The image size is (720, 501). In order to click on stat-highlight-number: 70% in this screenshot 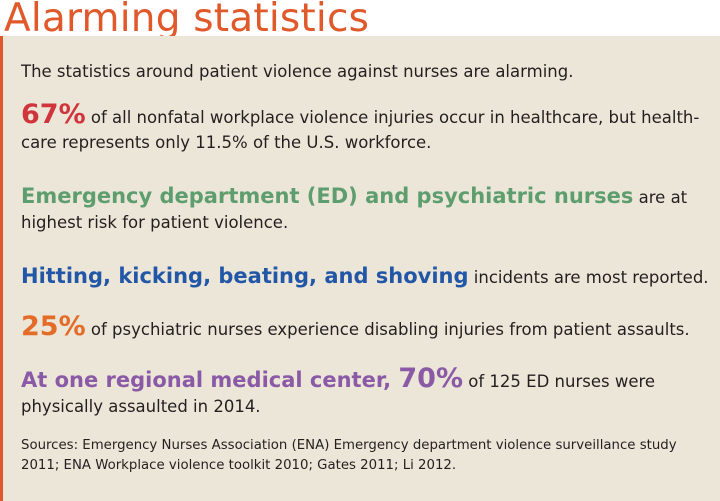, I will do `click(431, 378)`.